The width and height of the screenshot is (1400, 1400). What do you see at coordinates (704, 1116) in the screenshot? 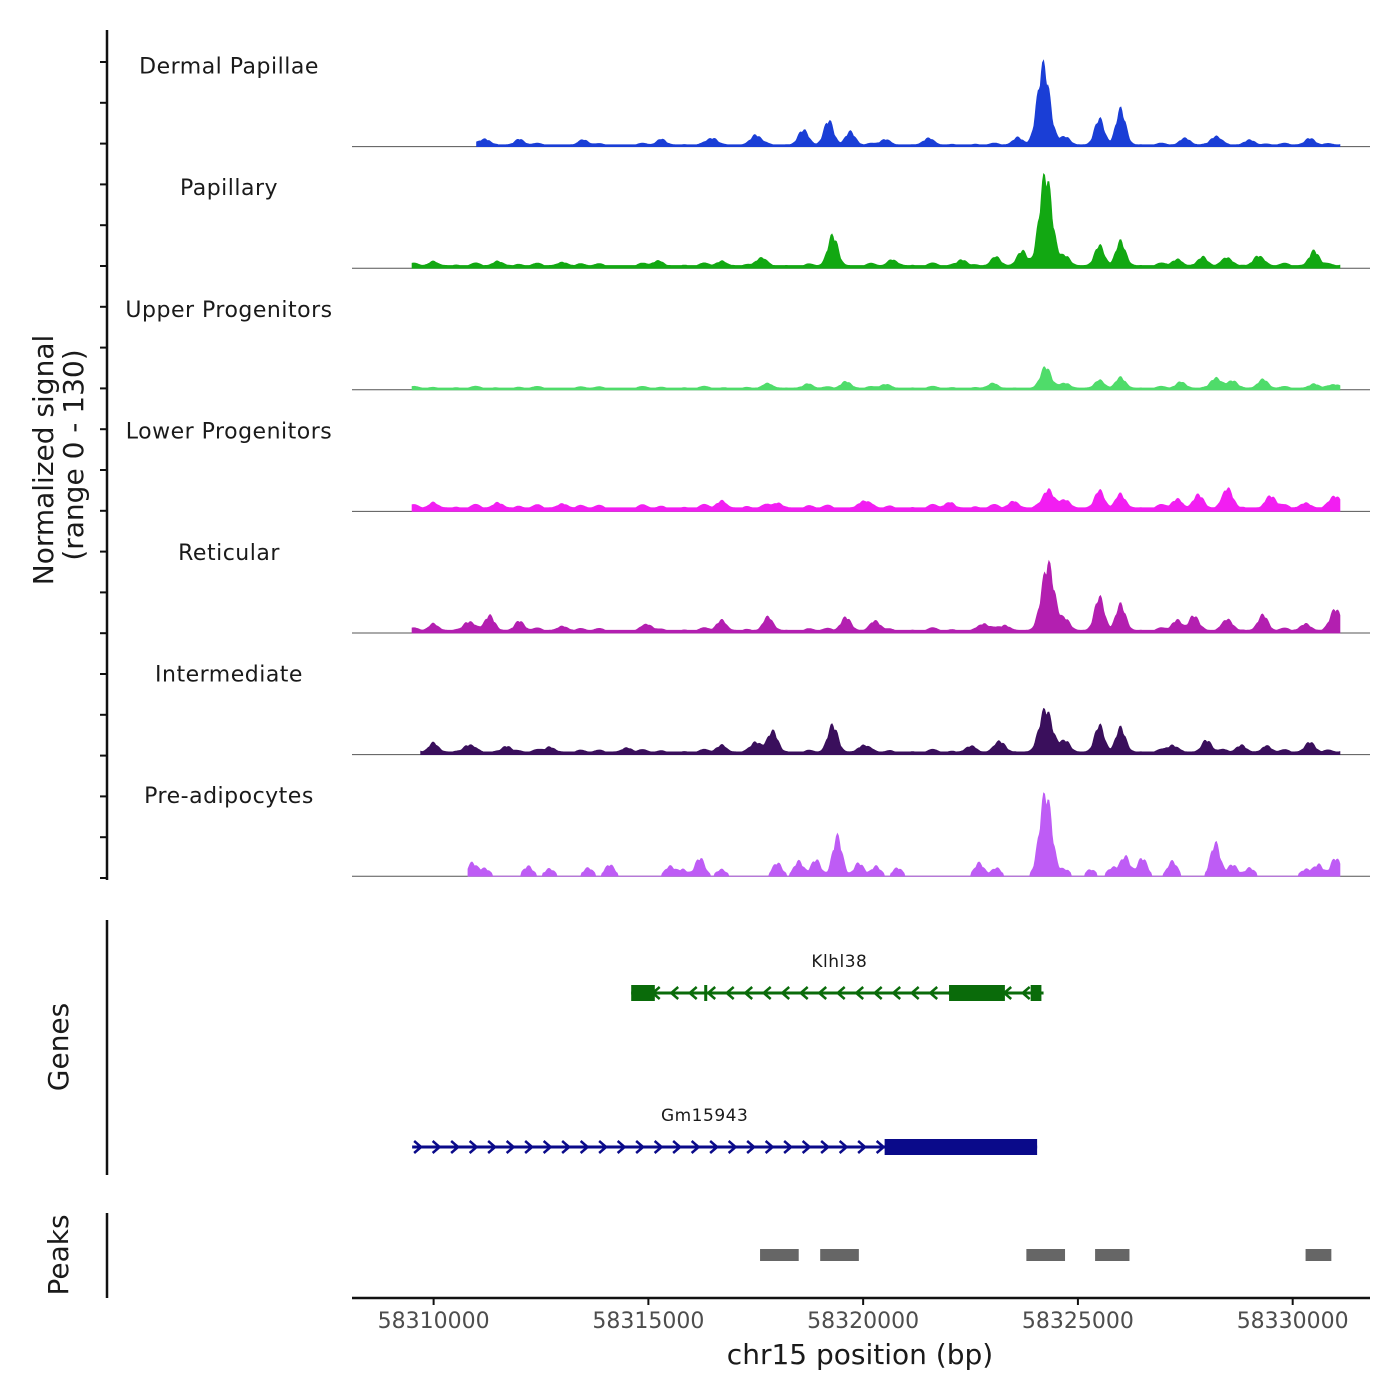
I see `gene-label: Gm15943` at bounding box center [704, 1116].